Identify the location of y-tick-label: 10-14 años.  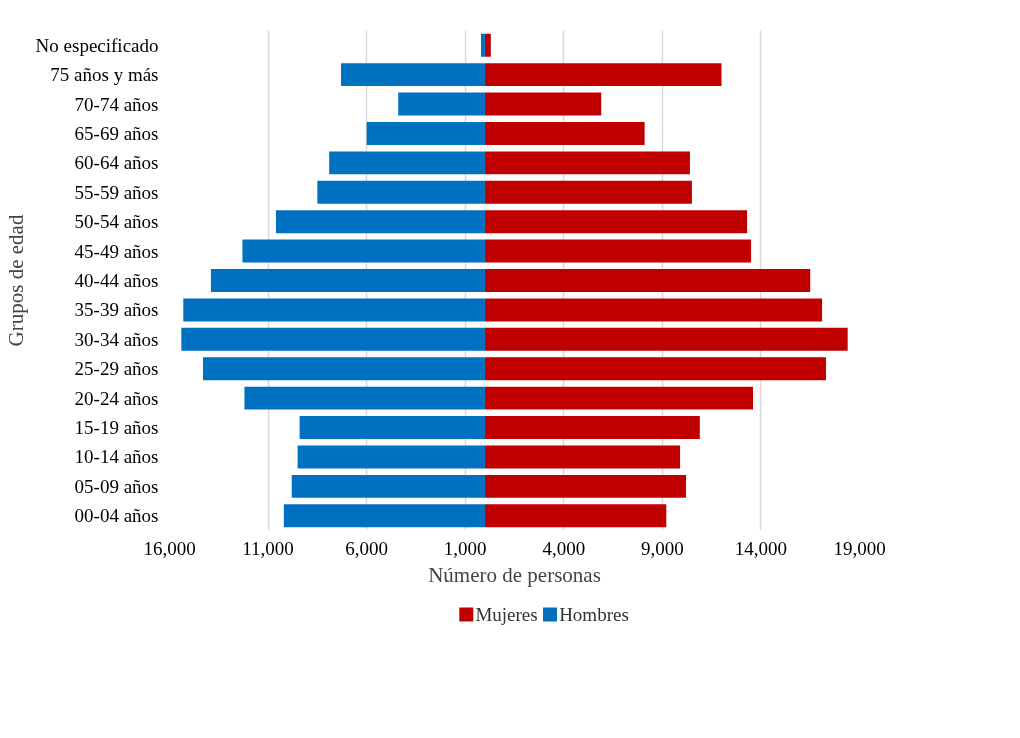
(116, 457).